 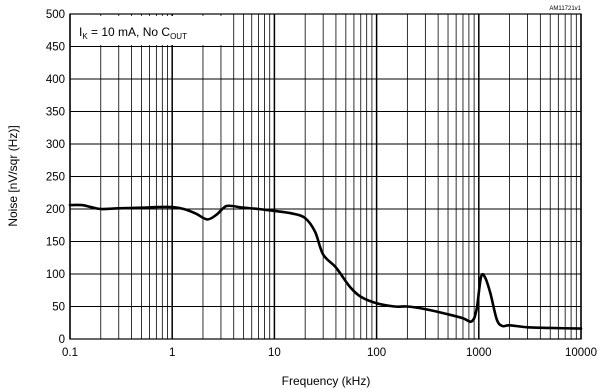 I want to click on y-tick-labels: 0 50 100 150 200 250 300 350 400 450 500, so click(x=55, y=177).